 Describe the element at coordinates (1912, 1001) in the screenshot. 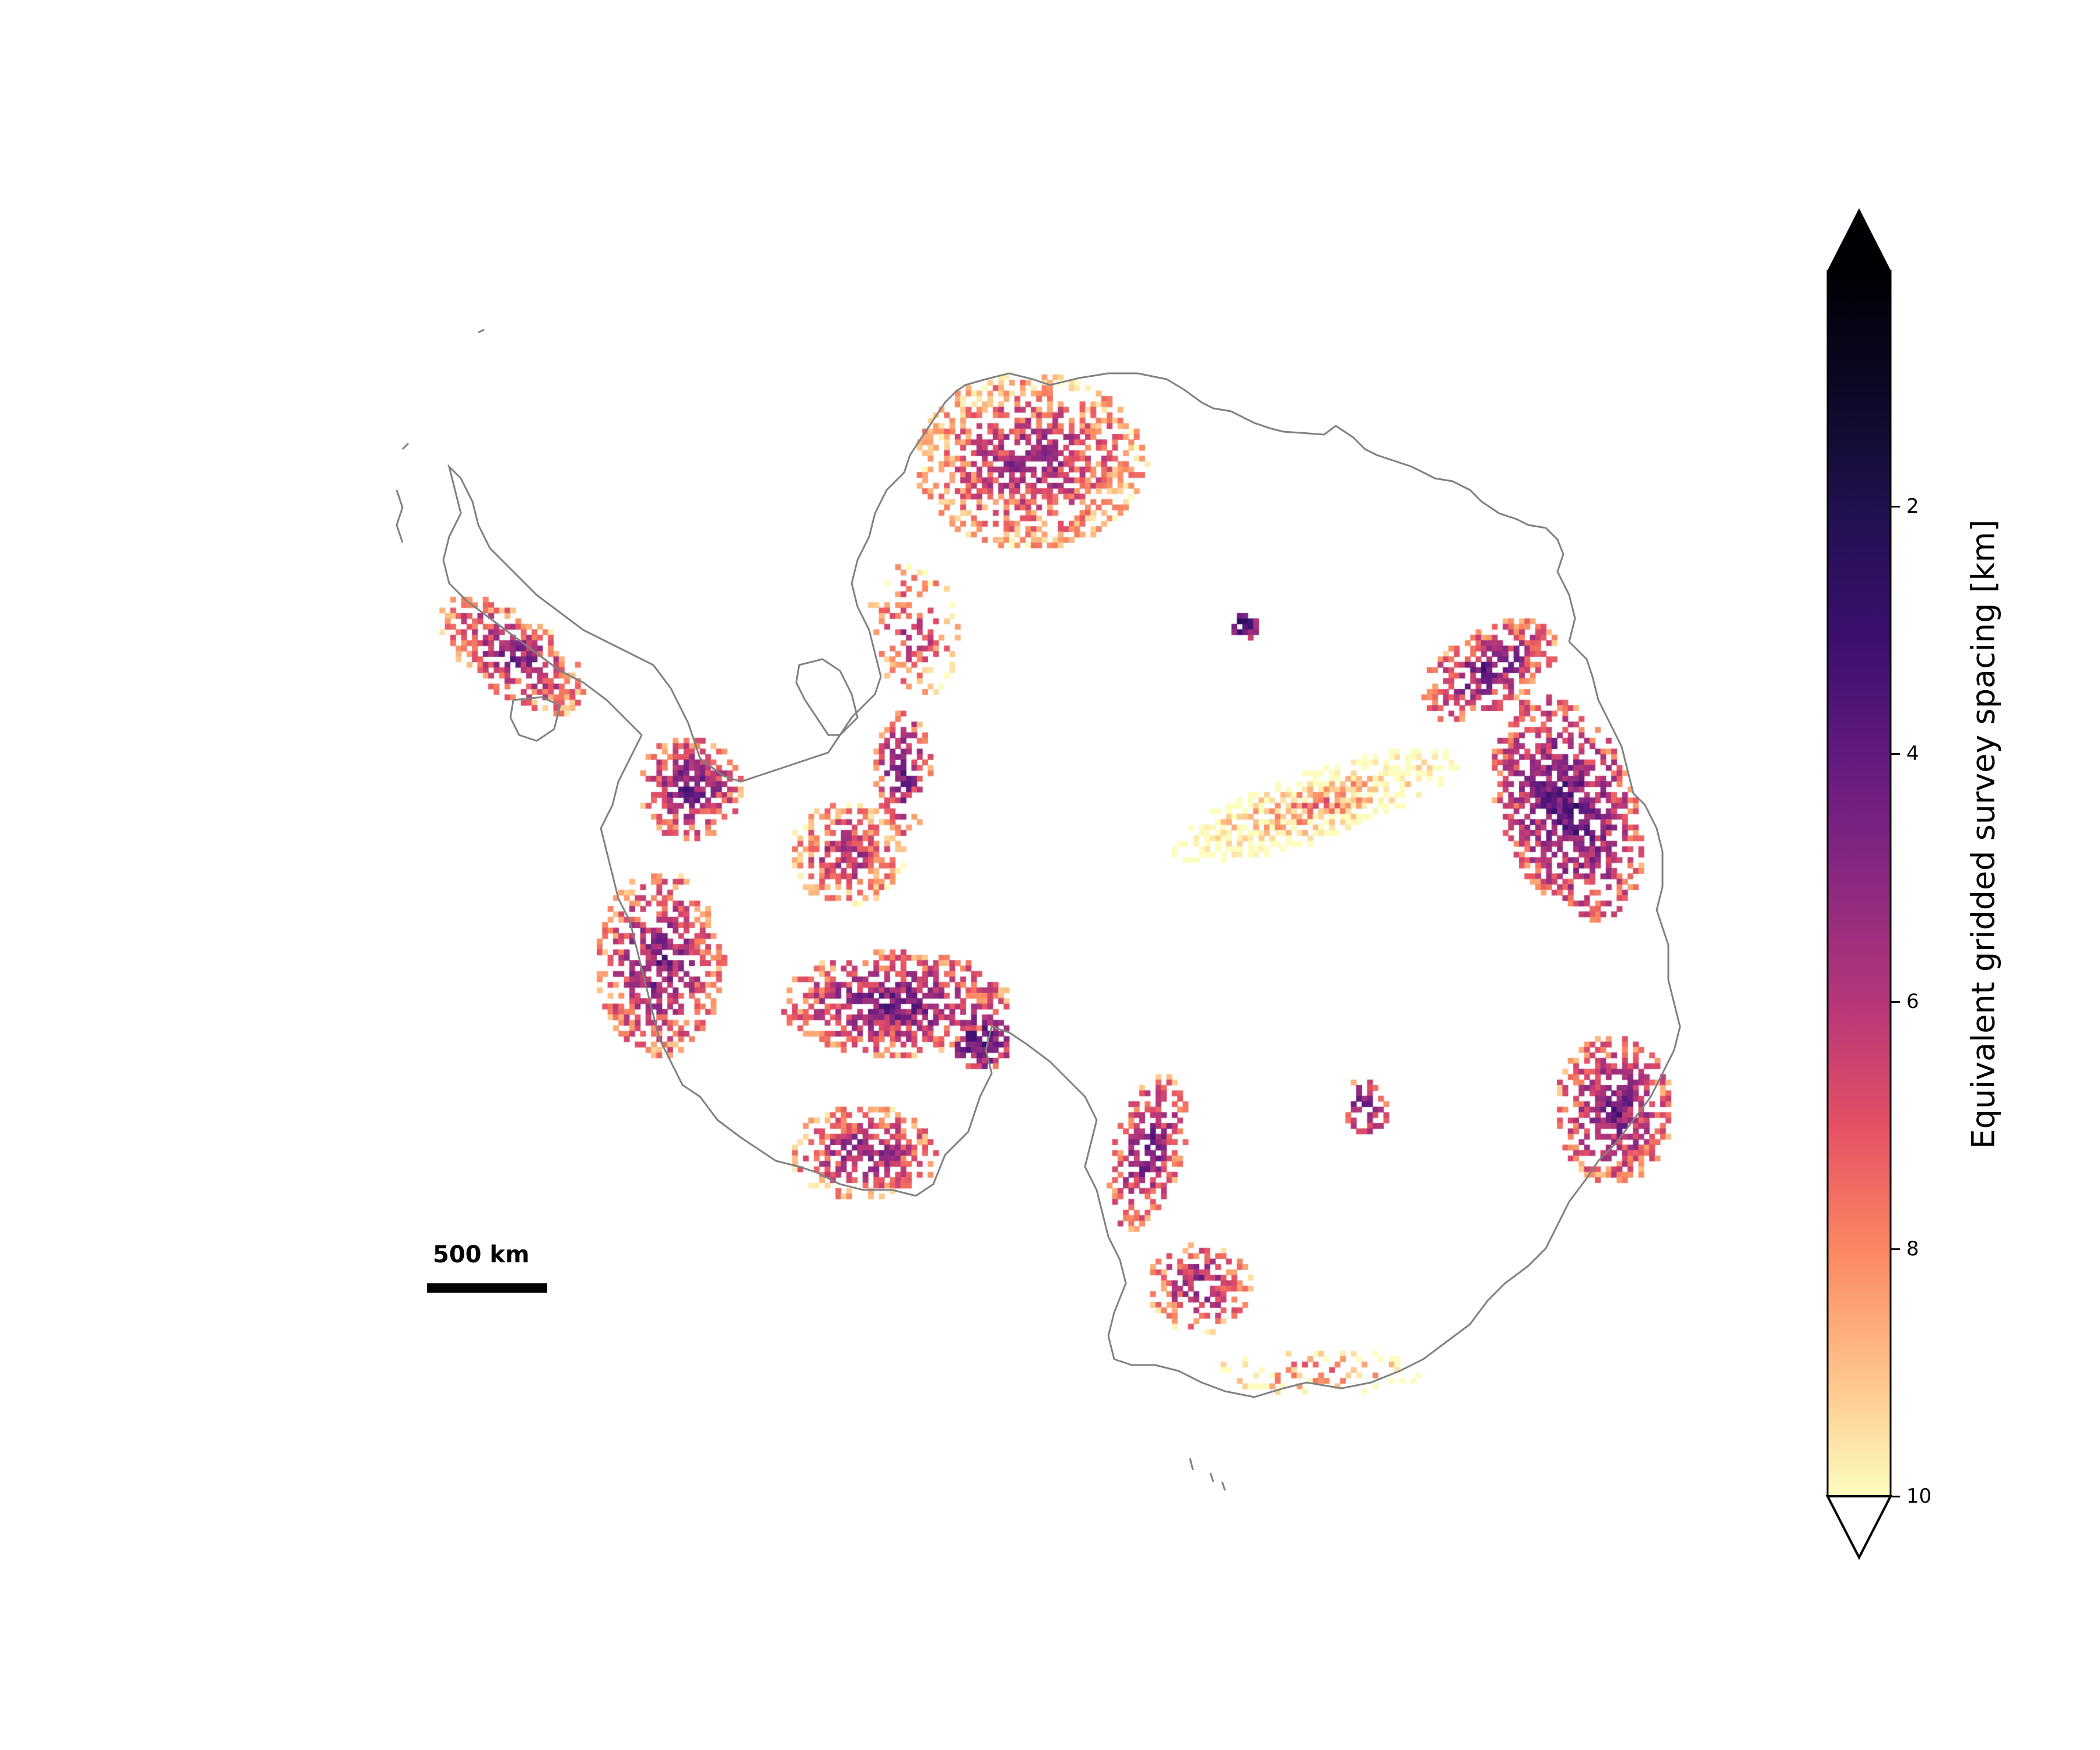

I see `colorbar-tick-label: 6` at that location.